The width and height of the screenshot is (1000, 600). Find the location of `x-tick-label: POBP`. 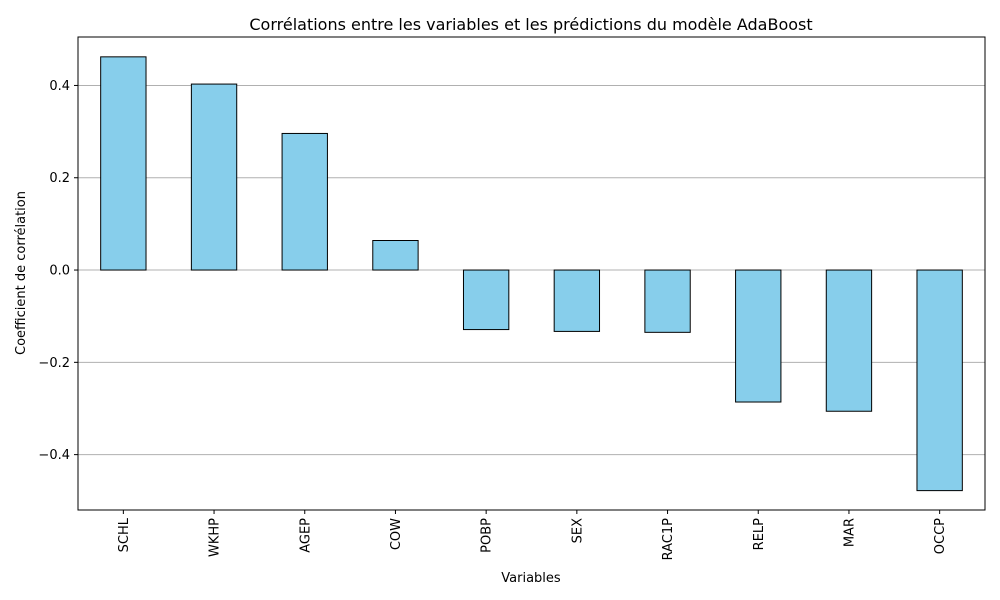

x-tick-label: POBP is located at coordinates (487, 535).